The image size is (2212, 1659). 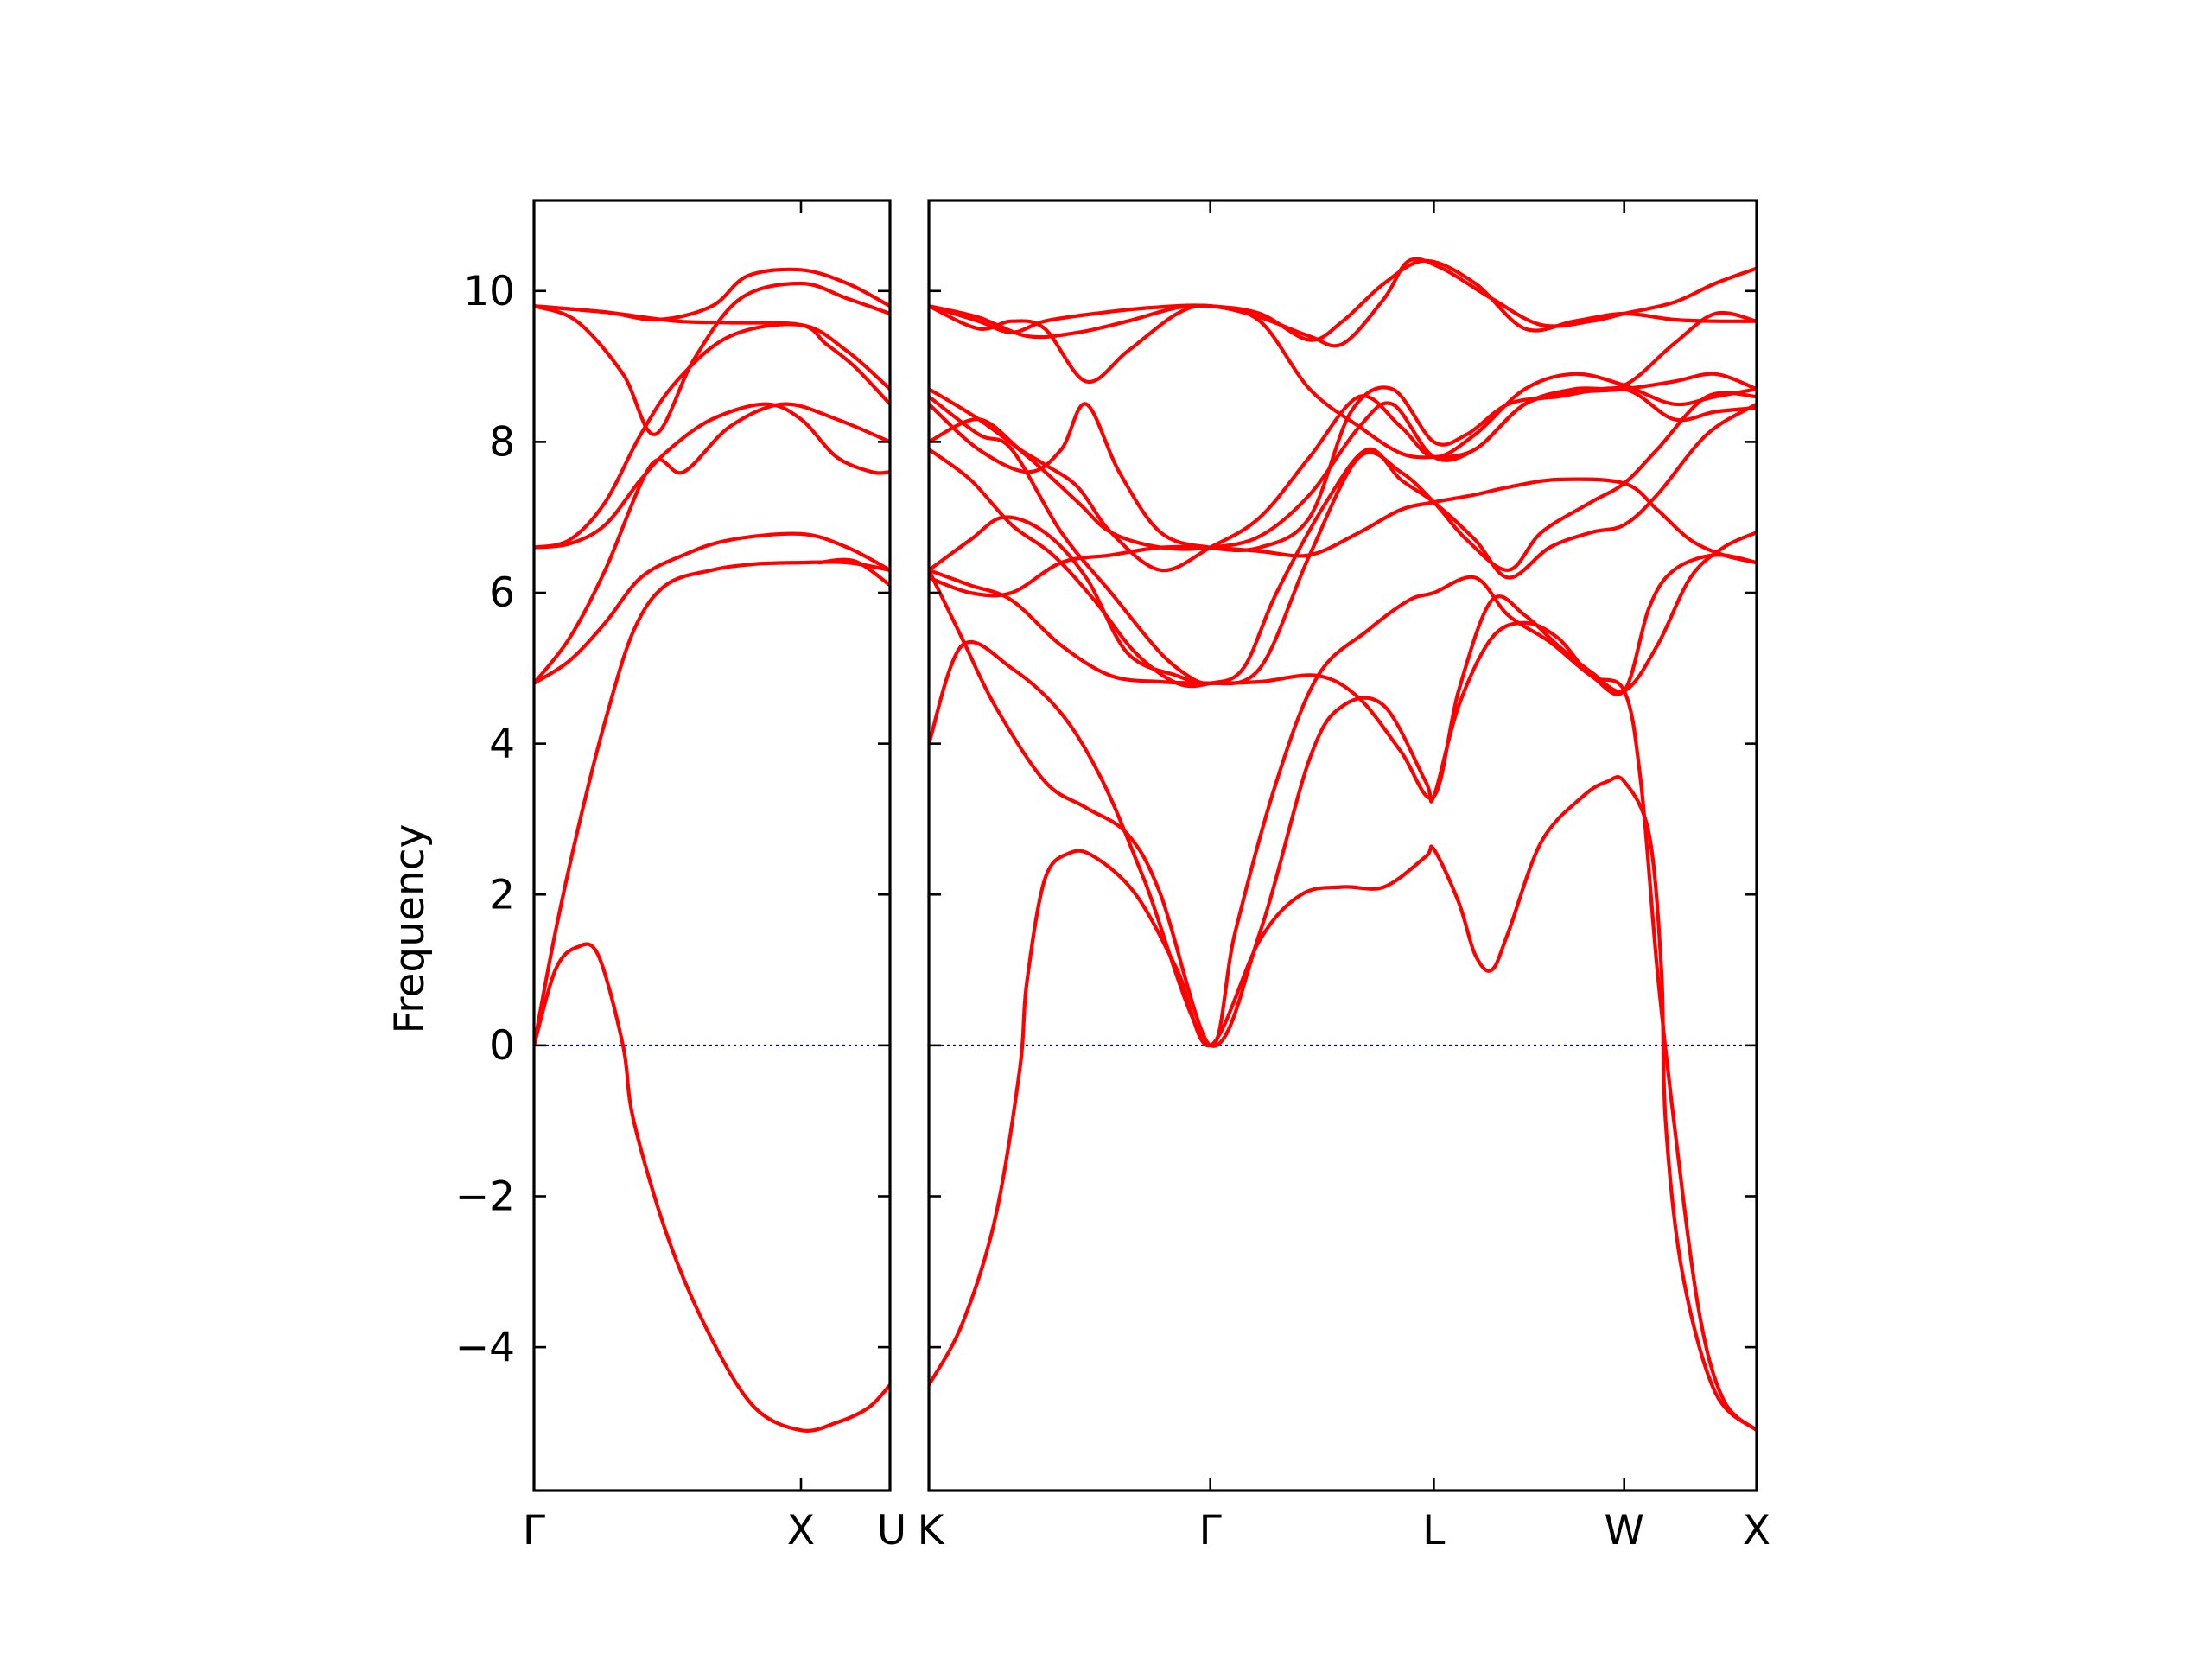 What do you see at coordinates (891, 1530) in the screenshot?
I see `x-tick-label: U` at bounding box center [891, 1530].